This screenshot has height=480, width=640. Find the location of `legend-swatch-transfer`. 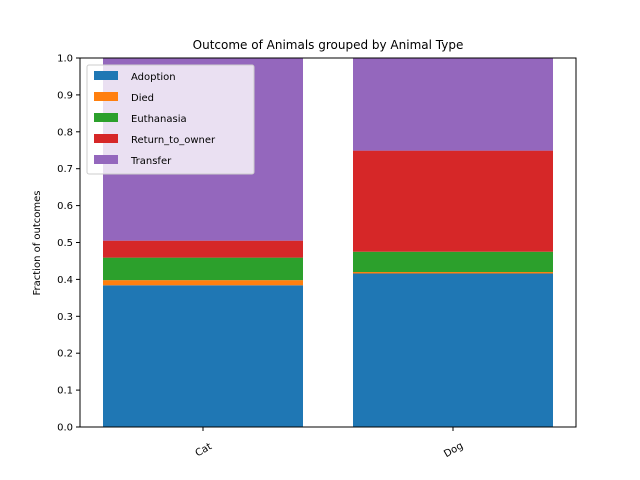

legend-swatch-transfer is located at coordinates (106, 159).